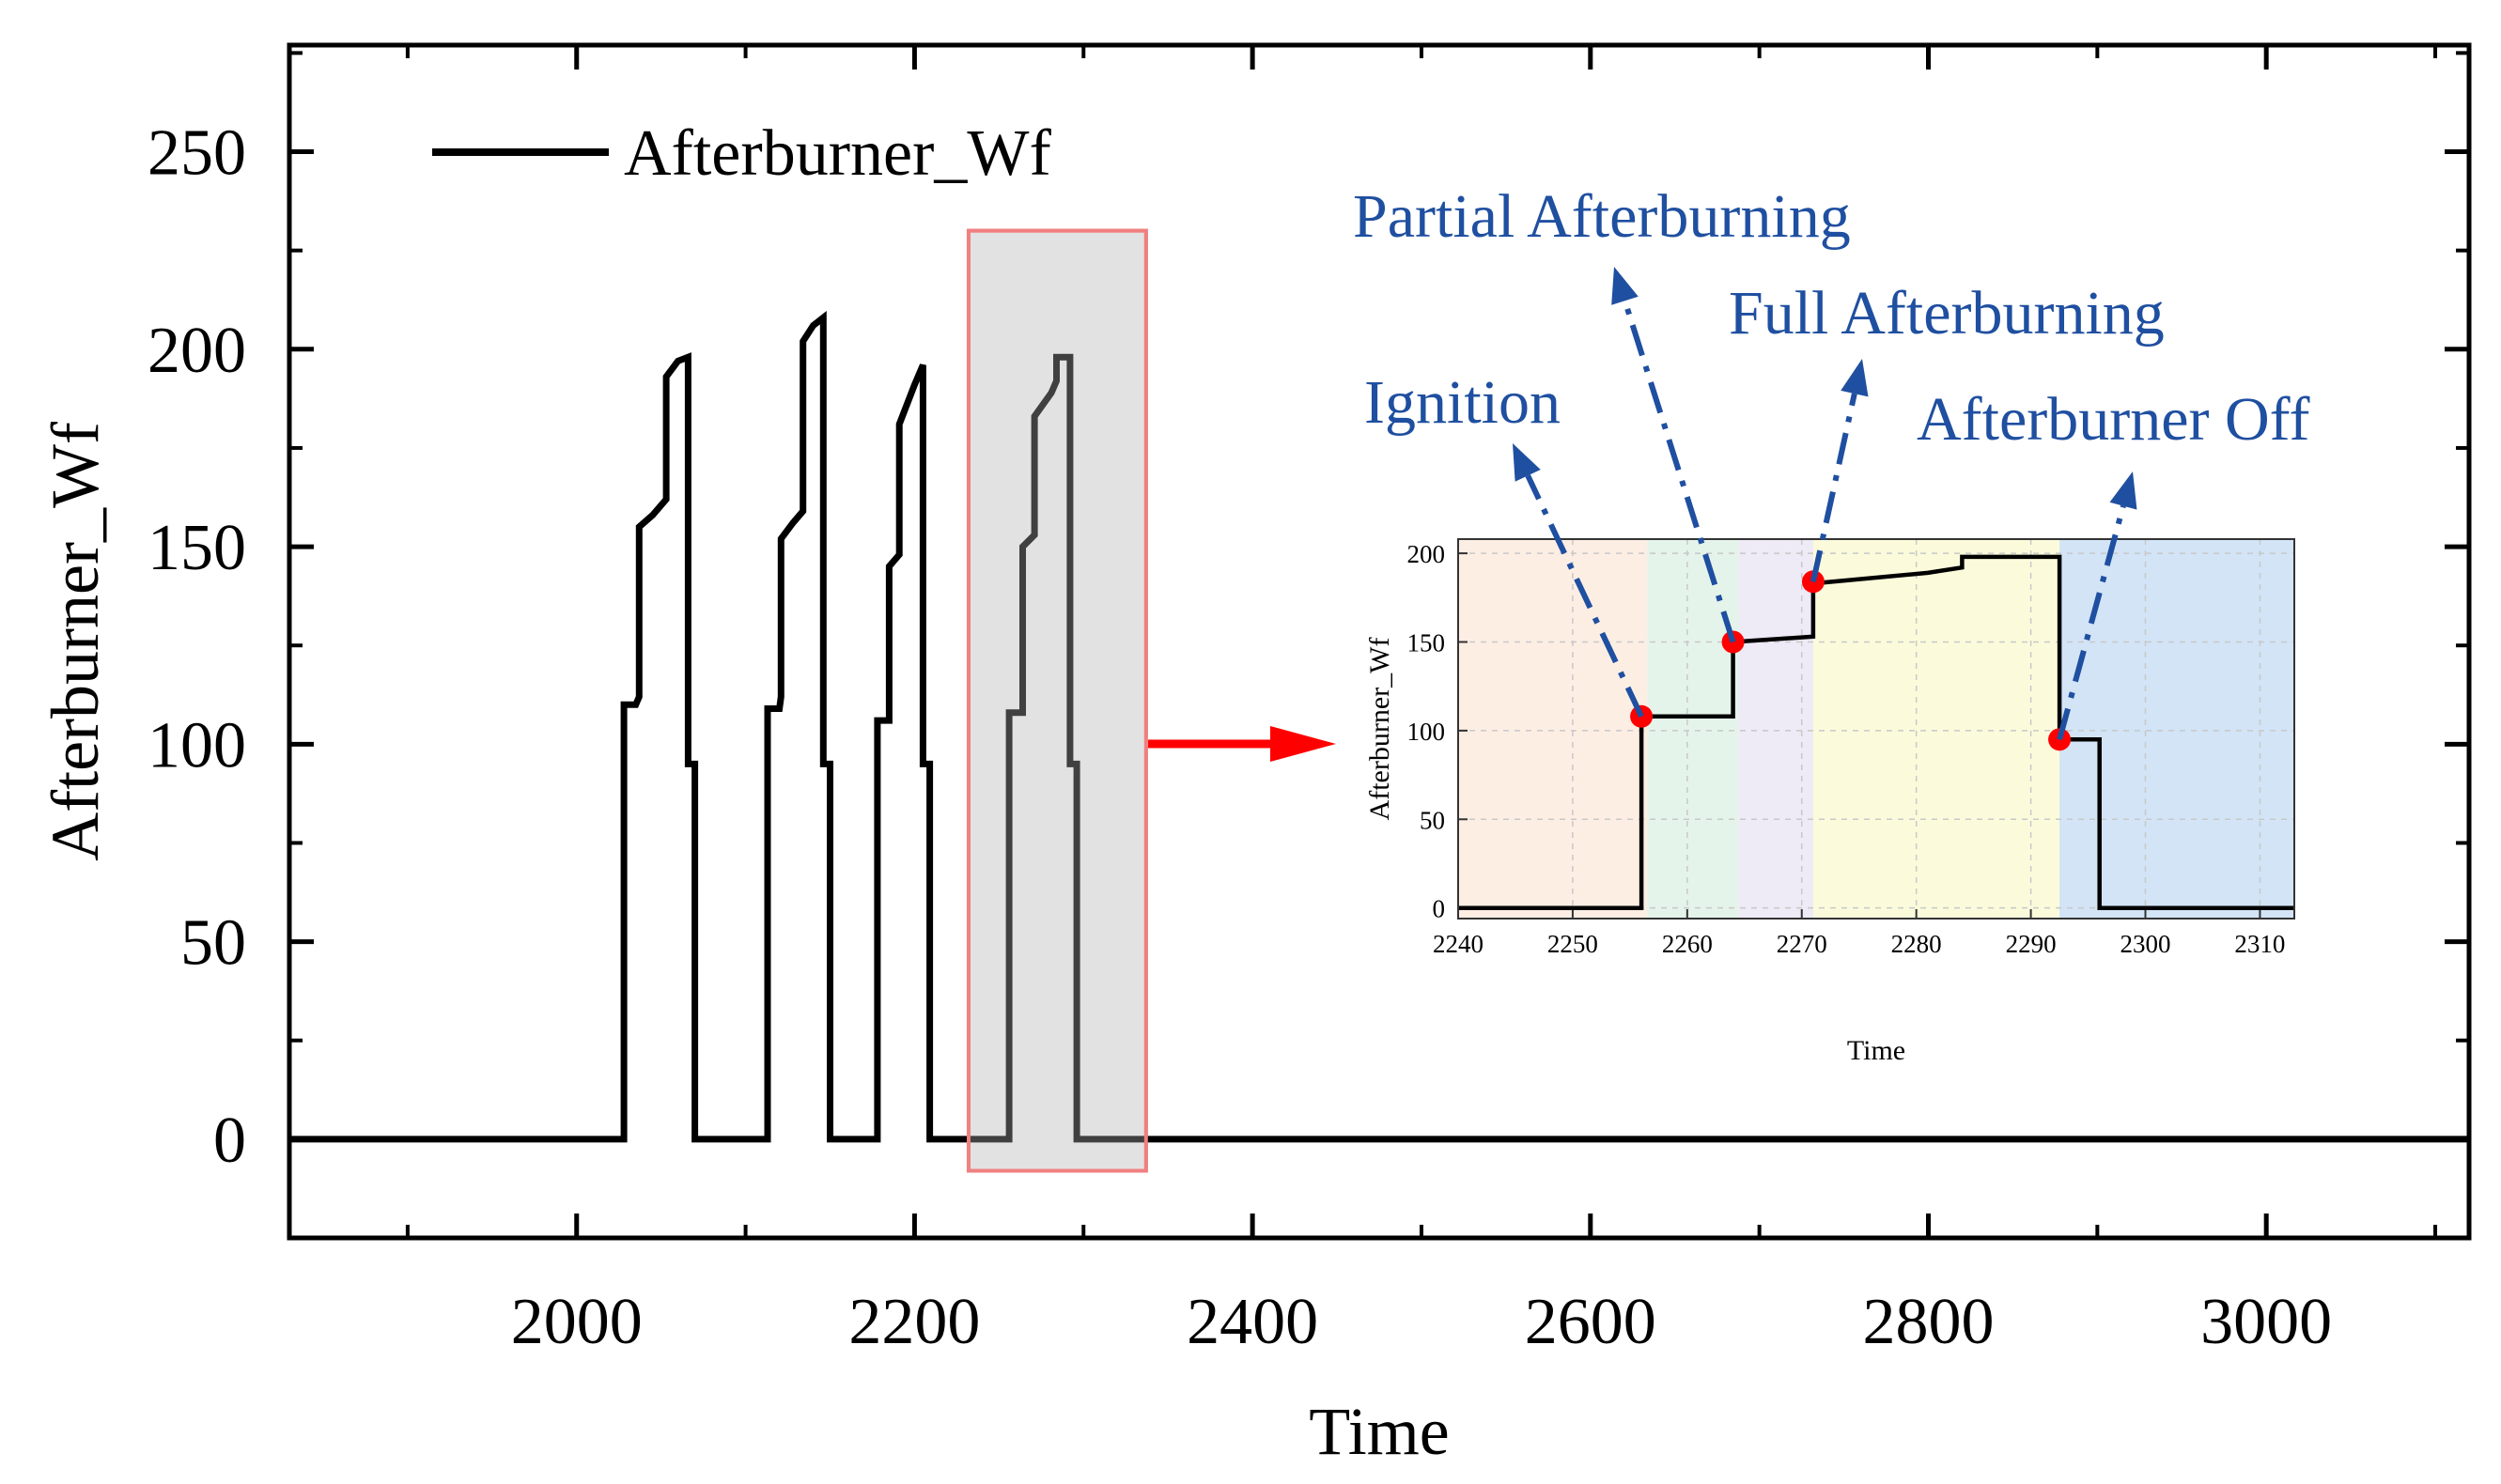 The image size is (2501, 1484). I want to click on main-y-tick-label: 0, so click(229, 1141).